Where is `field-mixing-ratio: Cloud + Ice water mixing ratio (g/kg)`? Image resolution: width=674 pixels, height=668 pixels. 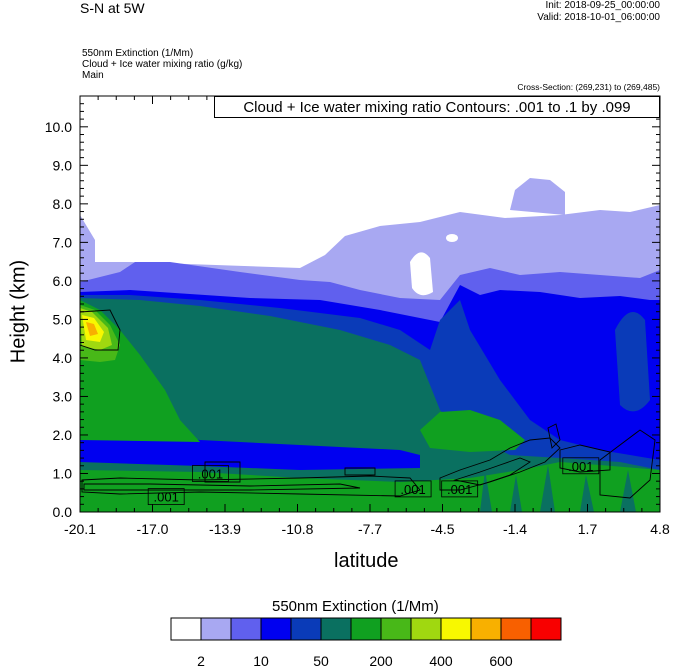
field-mixing-ratio: Cloud + Ice water mixing ratio (g/kg) is located at coordinates (162, 64).